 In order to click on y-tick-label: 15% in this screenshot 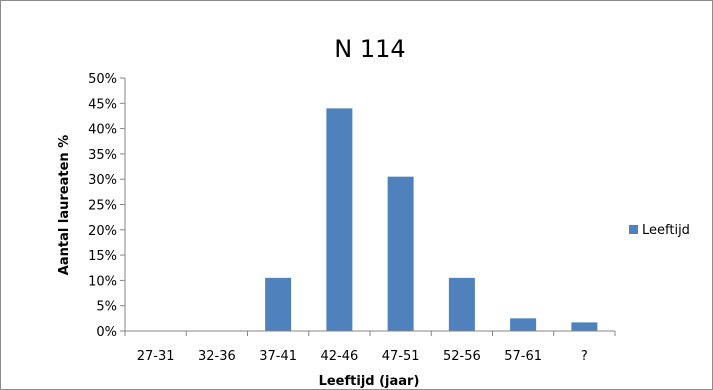, I will do `click(102, 256)`.